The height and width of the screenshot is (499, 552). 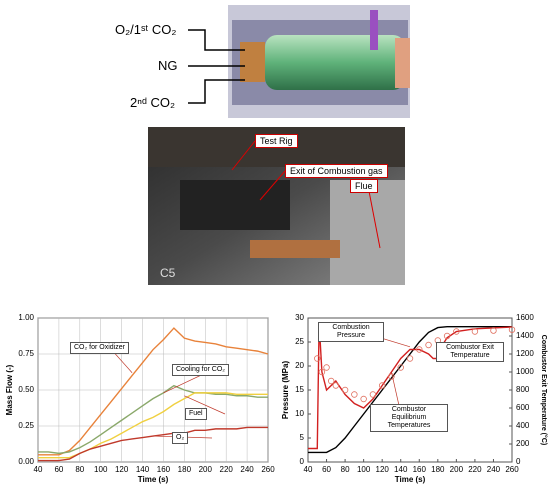 What do you see at coordinates (216, 66) in the screenshot?
I see `feed-arrows` at bounding box center [216, 66].